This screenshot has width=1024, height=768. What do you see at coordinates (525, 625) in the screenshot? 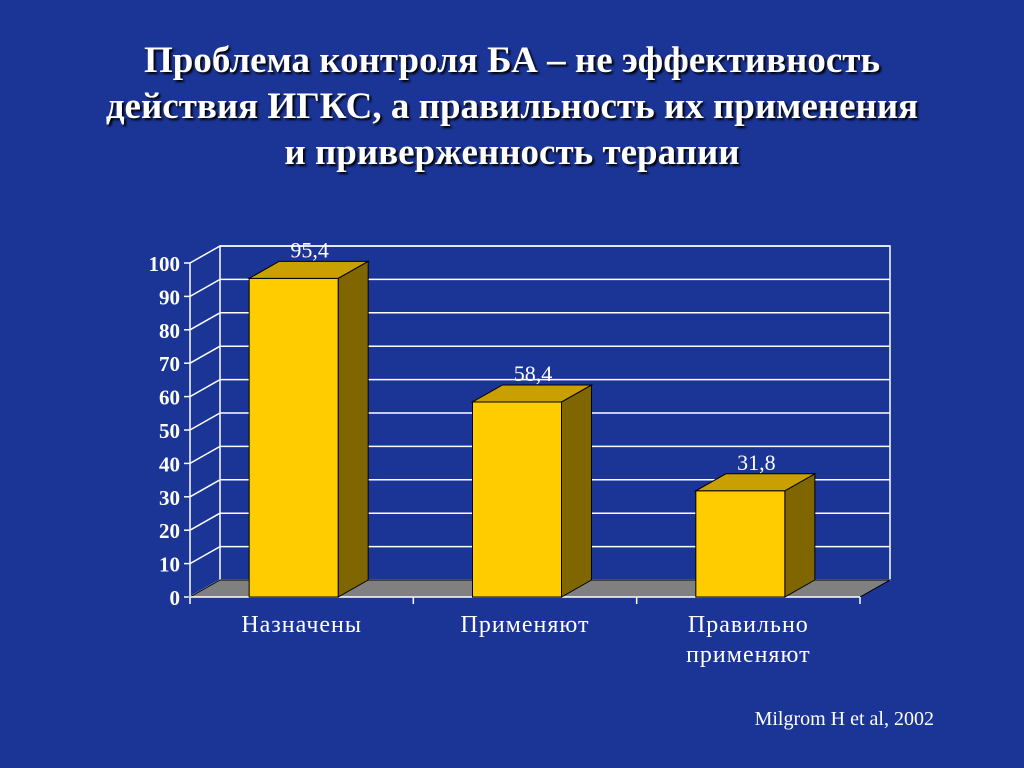
I see `x-category-label: Применяют` at bounding box center [525, 625].